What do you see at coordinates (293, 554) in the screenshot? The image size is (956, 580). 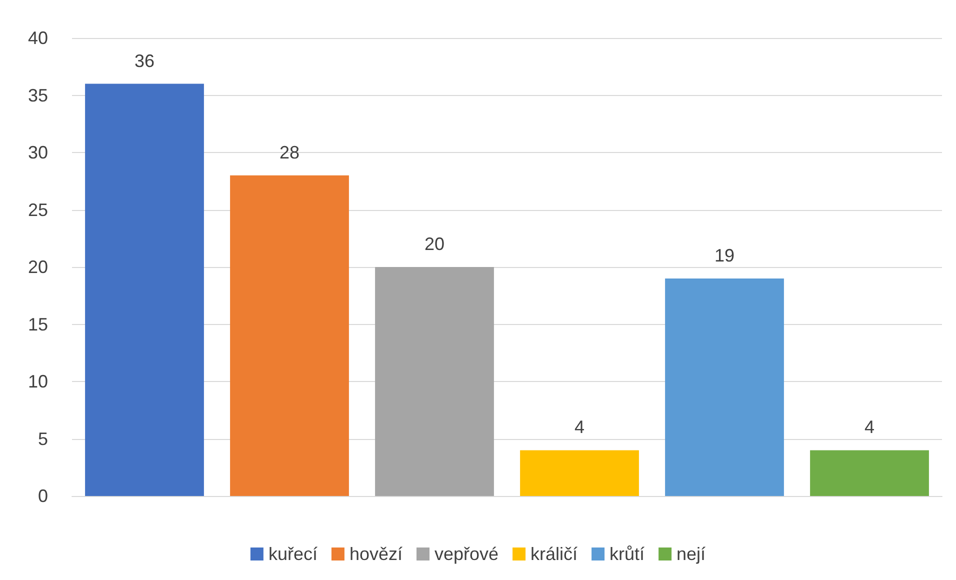 I see `legend-label: kuřecí` at bounding box center [293, 554].